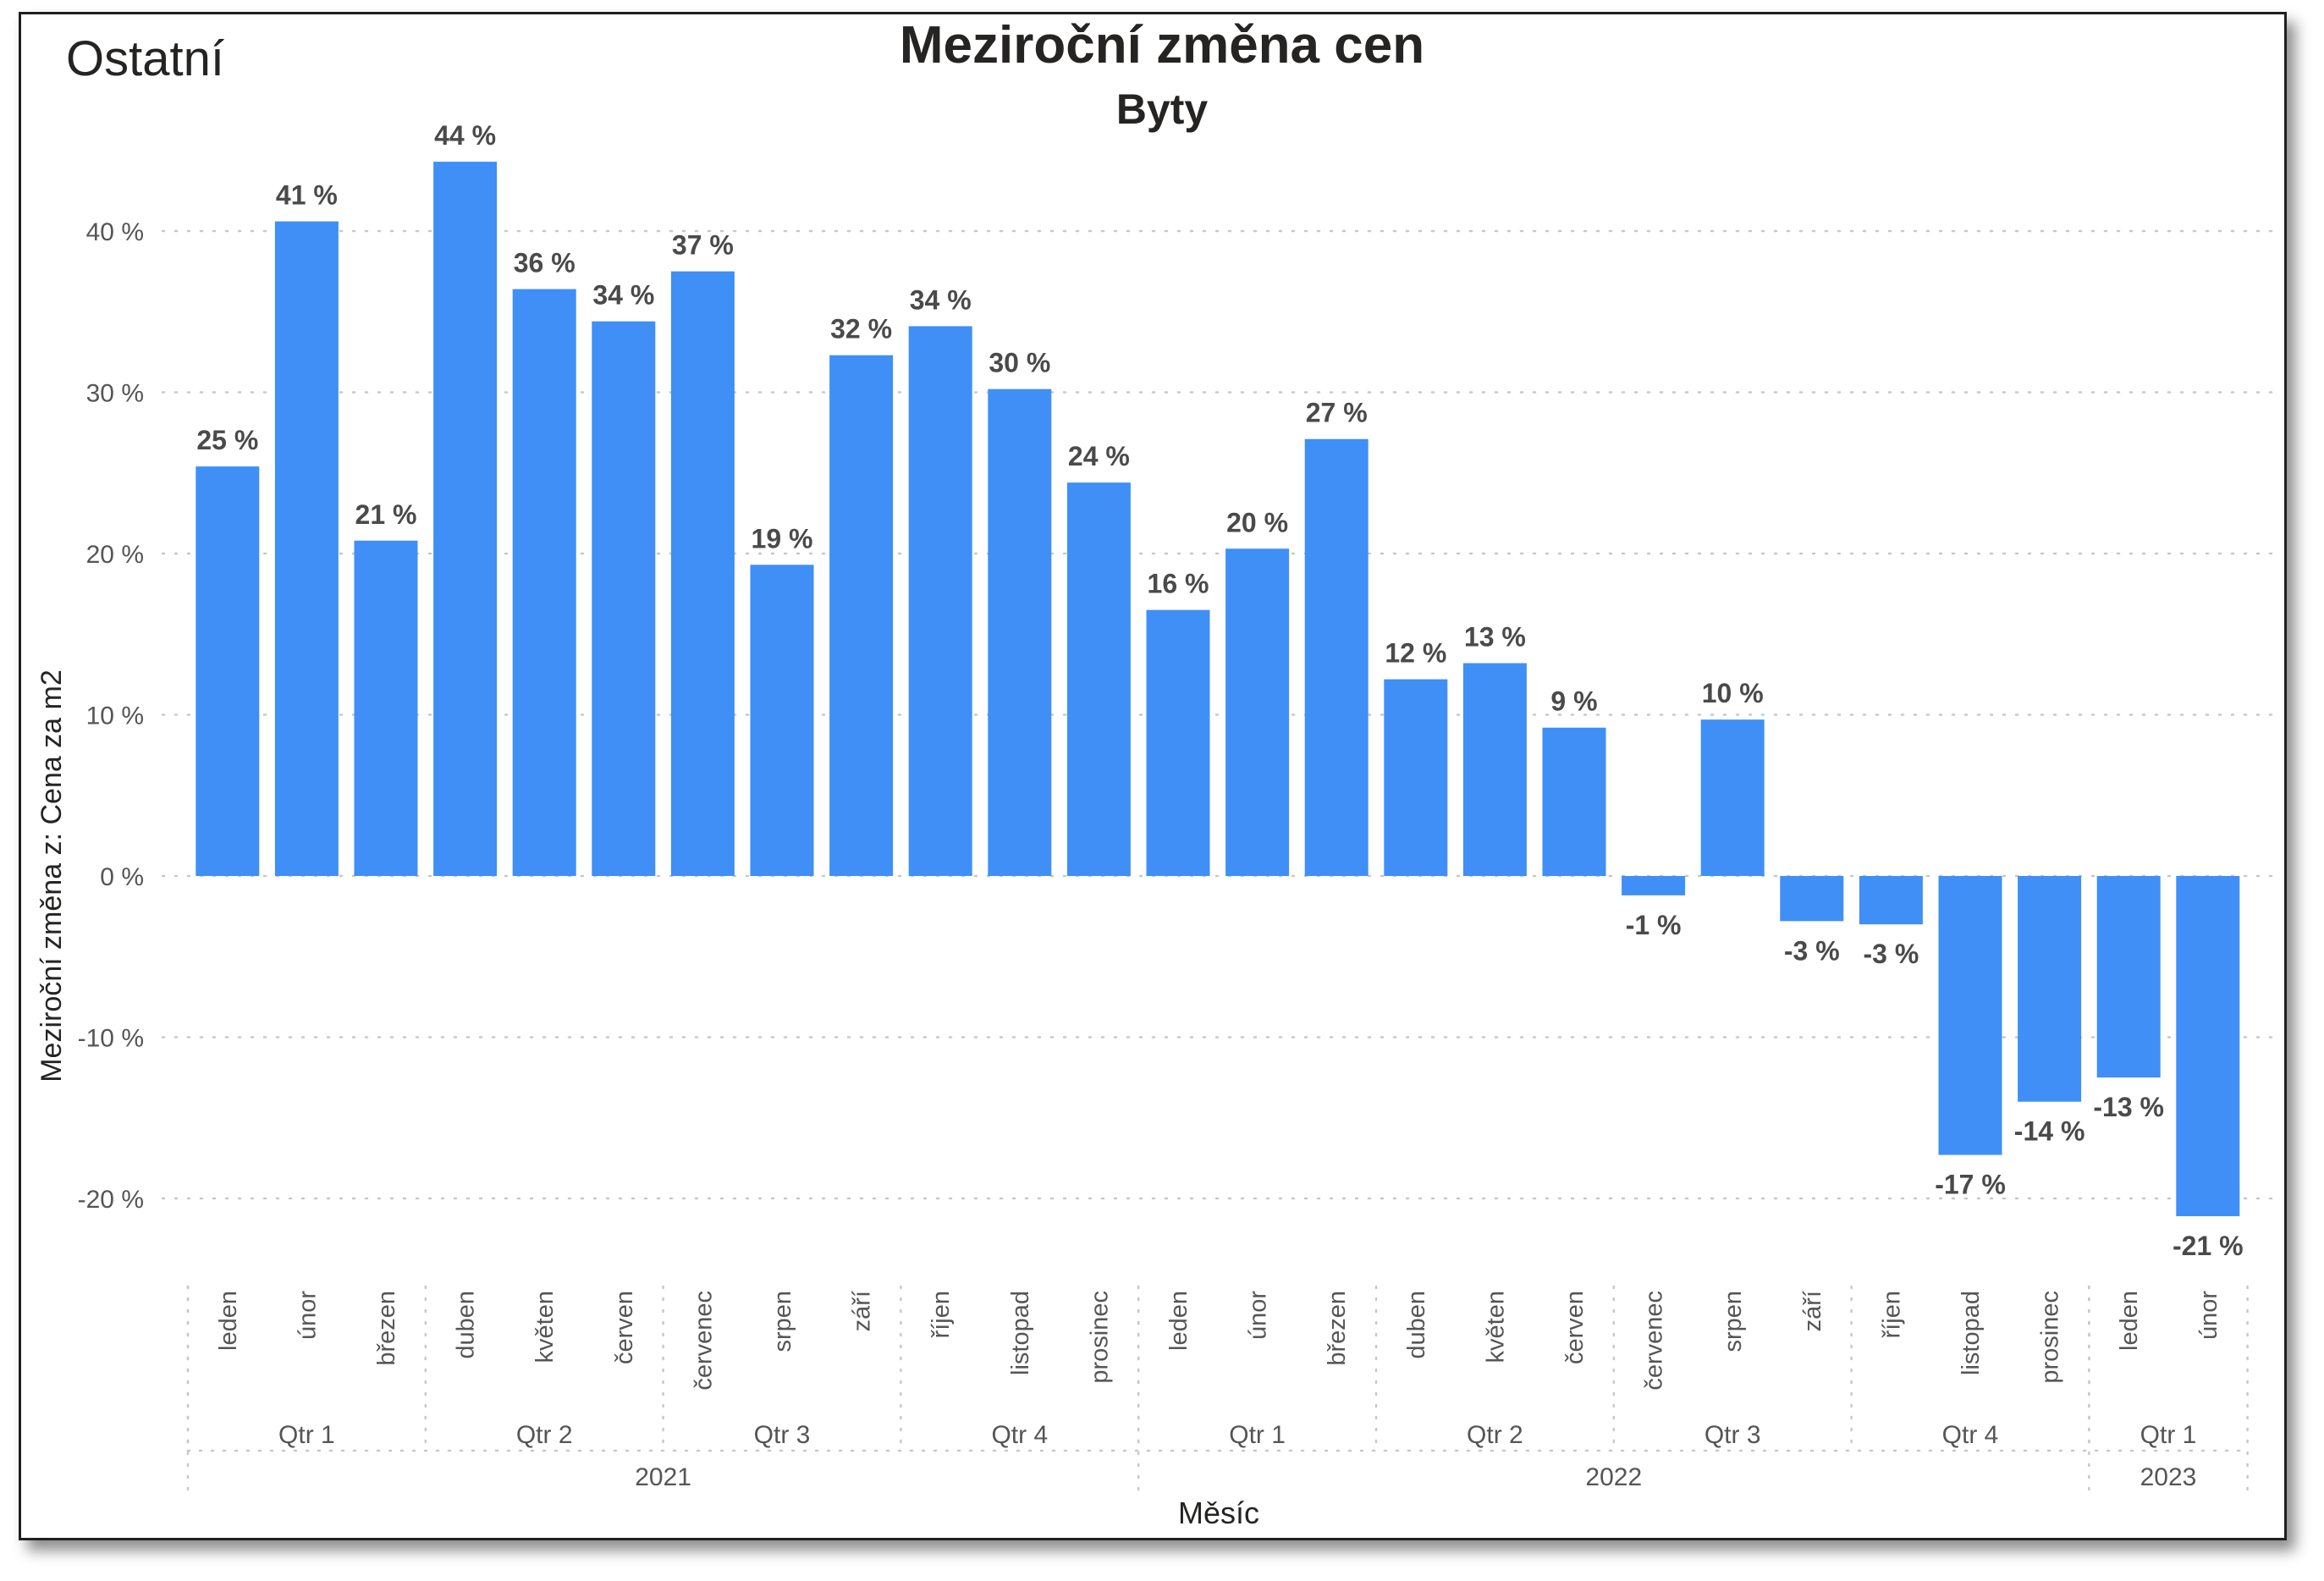 This screenshot has height=1581, width=2324. Describe the element at coordinates (227, 440) in the screenshot. I see `bar-data-label: 25 %` at that location.